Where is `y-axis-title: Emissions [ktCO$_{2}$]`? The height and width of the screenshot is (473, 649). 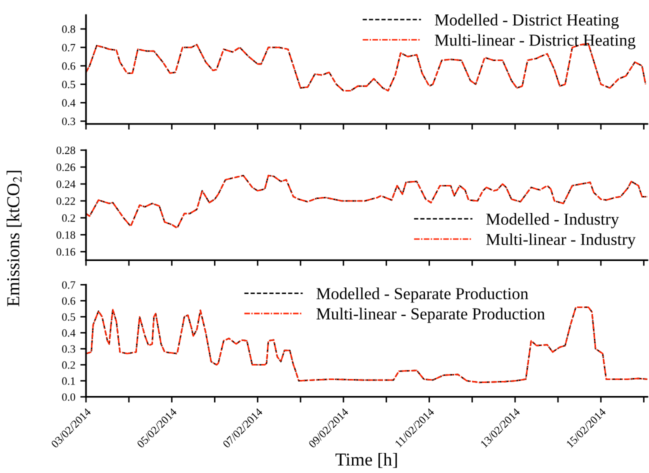 y-axis-title: Emissions [ktCO$_{2}$] is located at coordinates (14, 238).